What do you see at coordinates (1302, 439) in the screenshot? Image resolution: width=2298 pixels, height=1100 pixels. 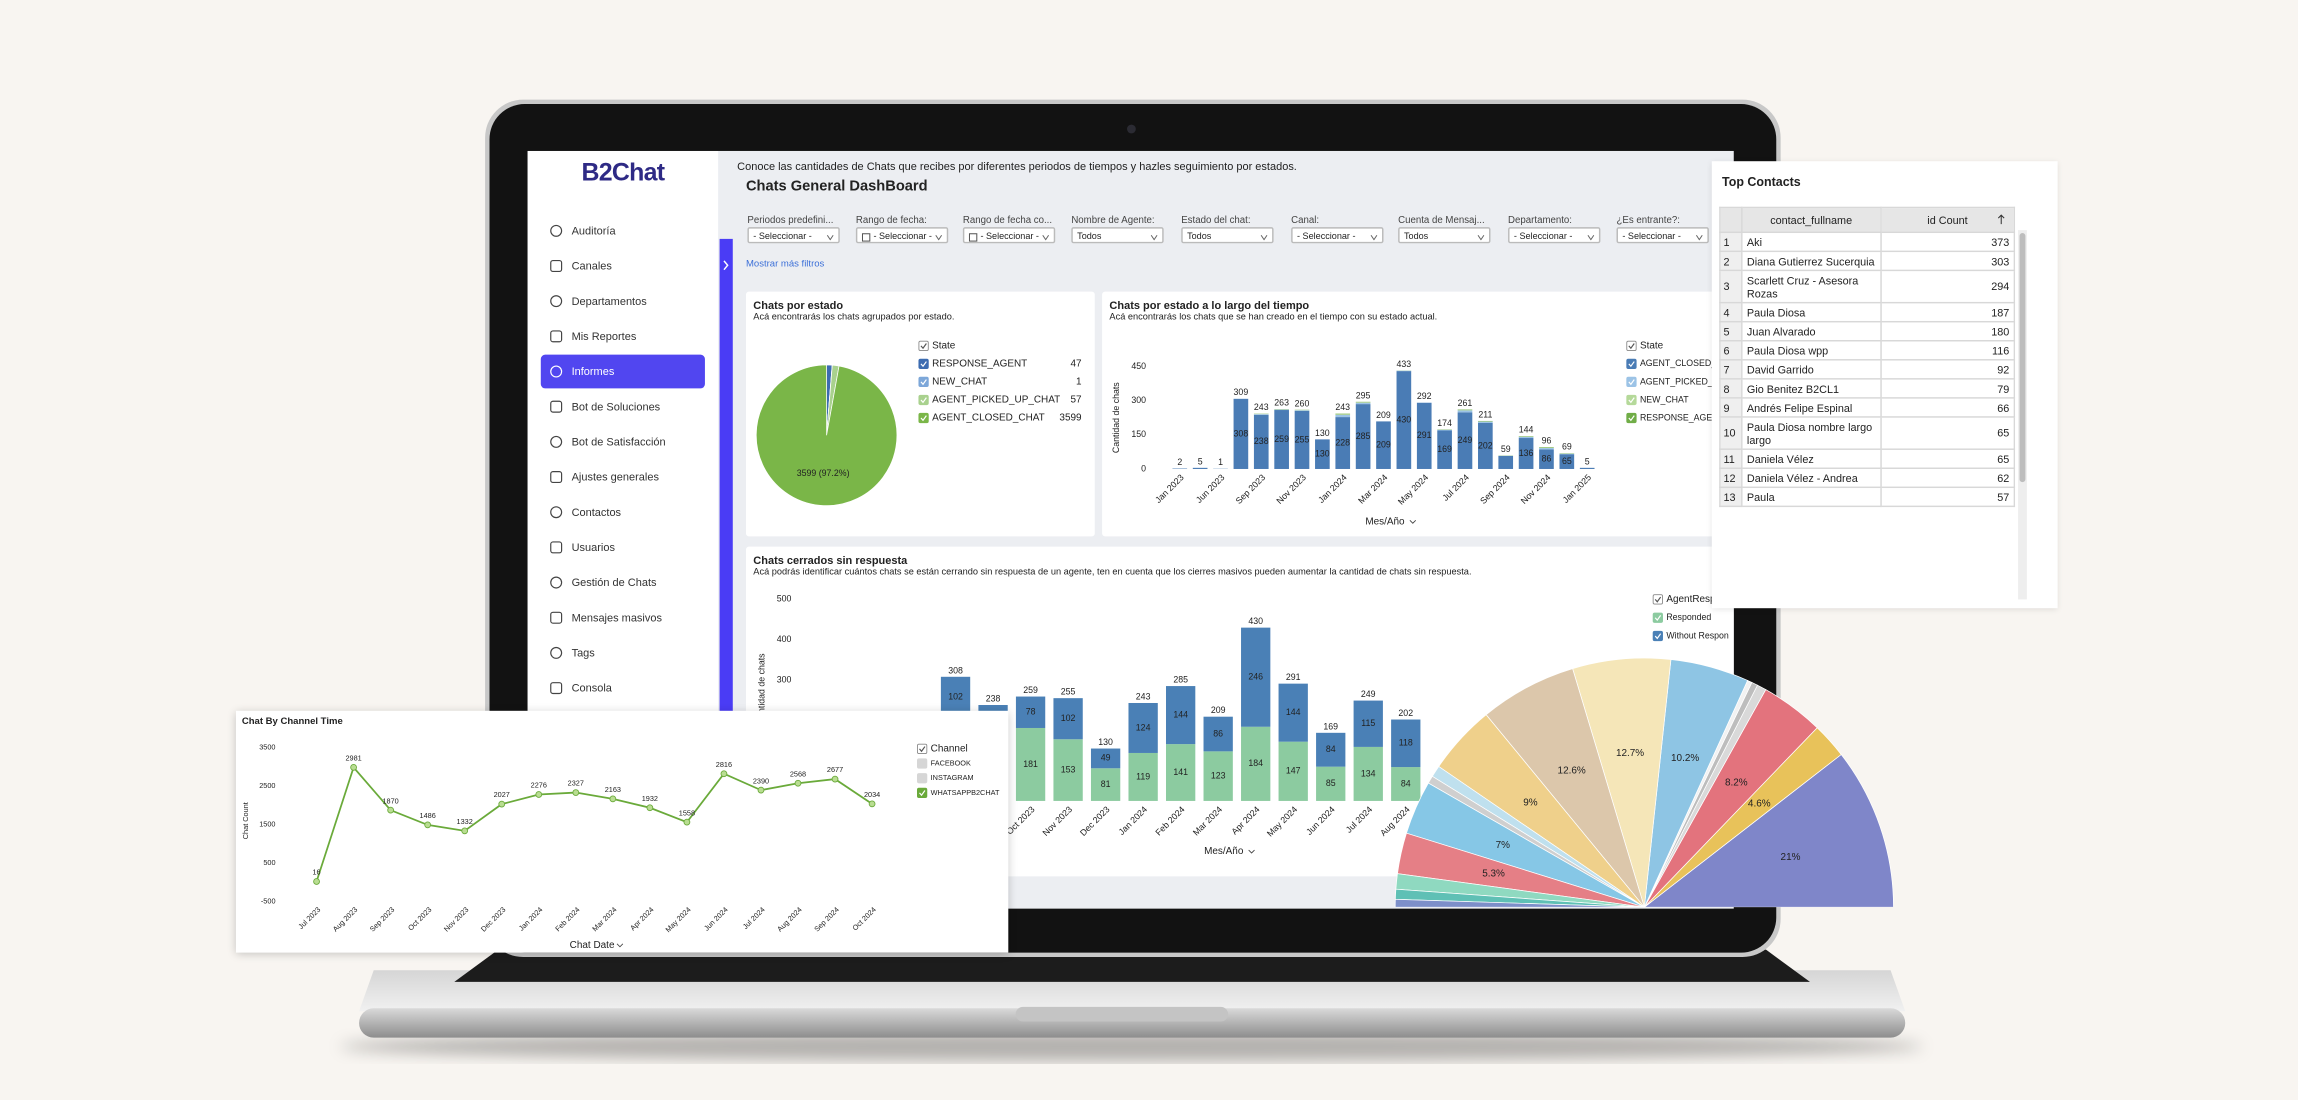 I see `bar-segment-label: 255` at bounding box center [1302, 439].